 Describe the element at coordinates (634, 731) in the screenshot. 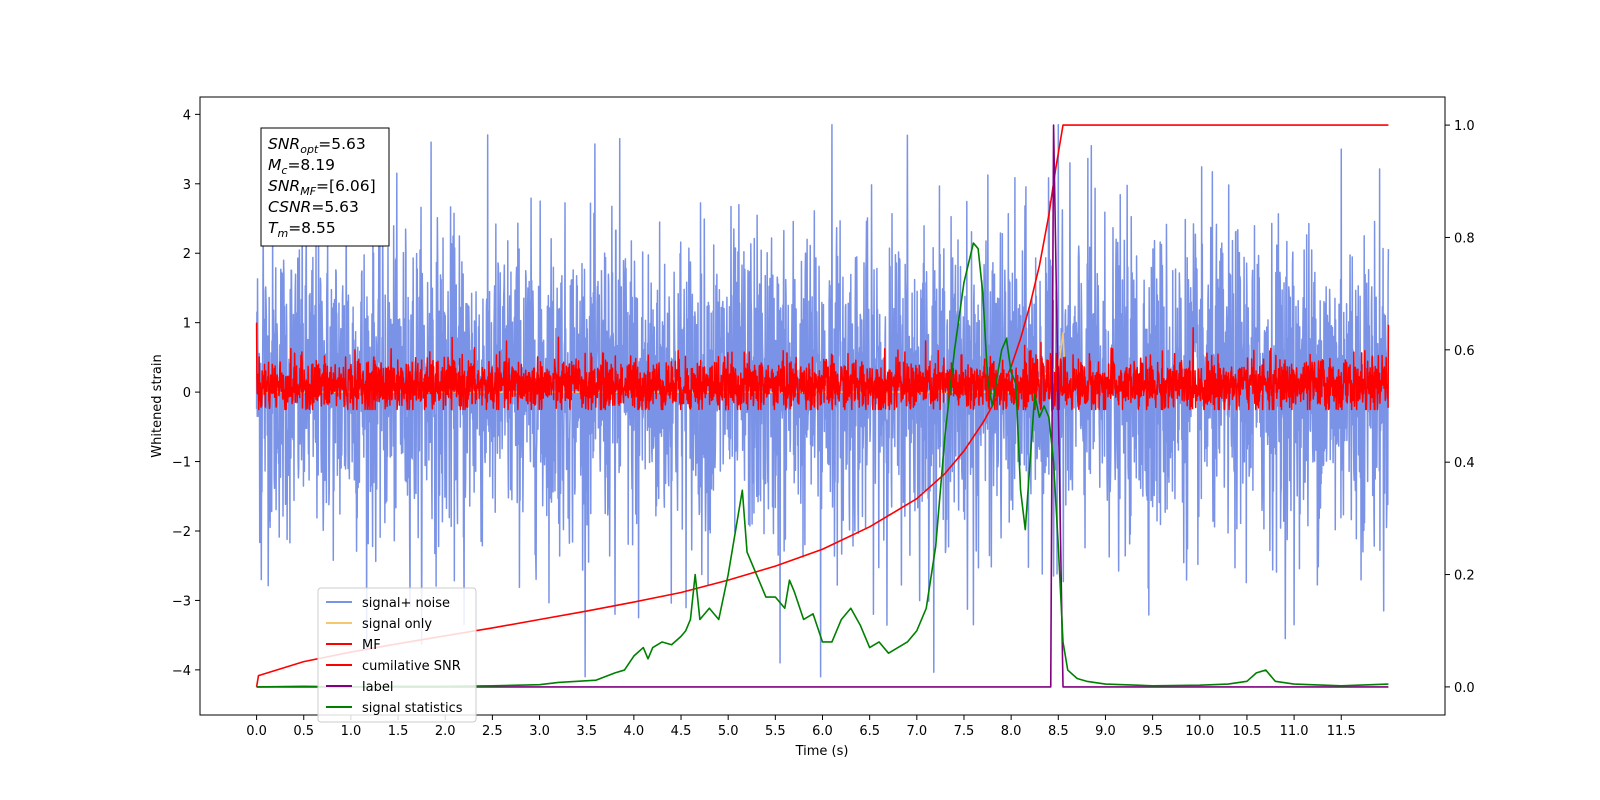

I see `x-tick-label: 4.0` at that location.